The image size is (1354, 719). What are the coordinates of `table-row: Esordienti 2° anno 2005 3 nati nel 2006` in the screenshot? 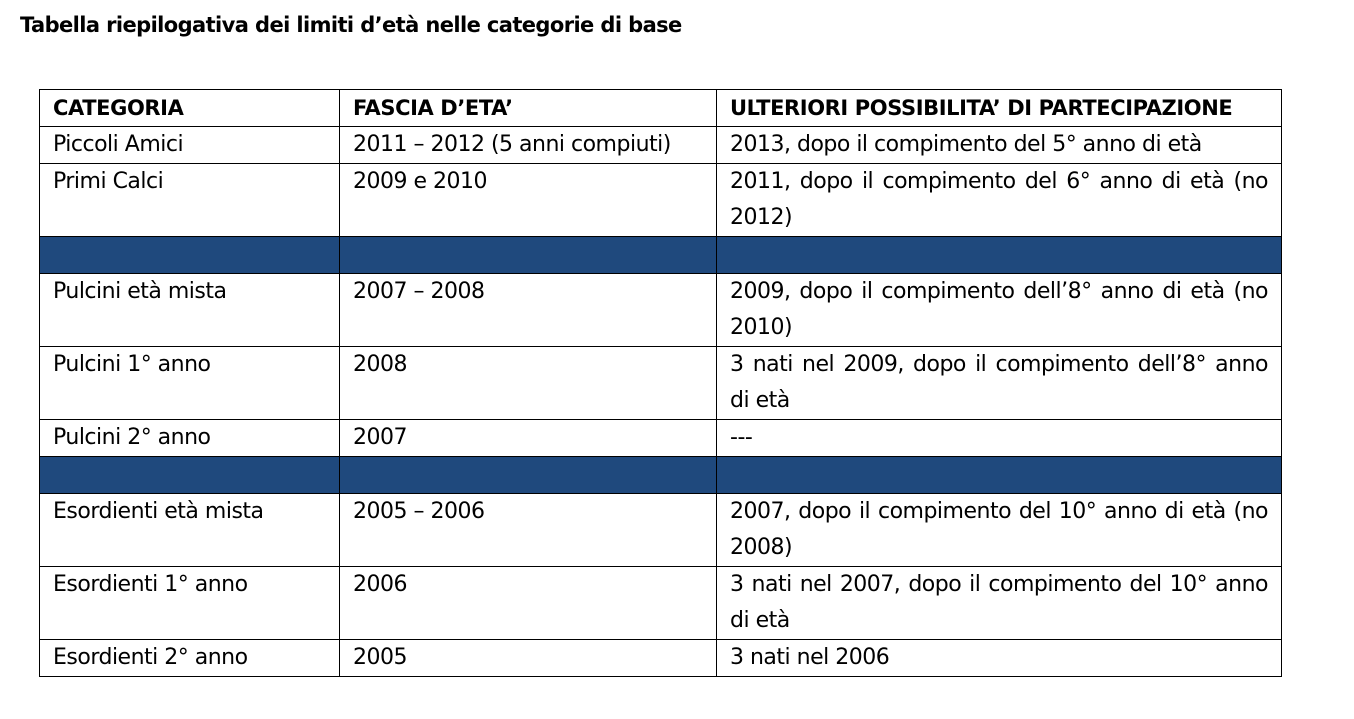 It's located at (660, 658).